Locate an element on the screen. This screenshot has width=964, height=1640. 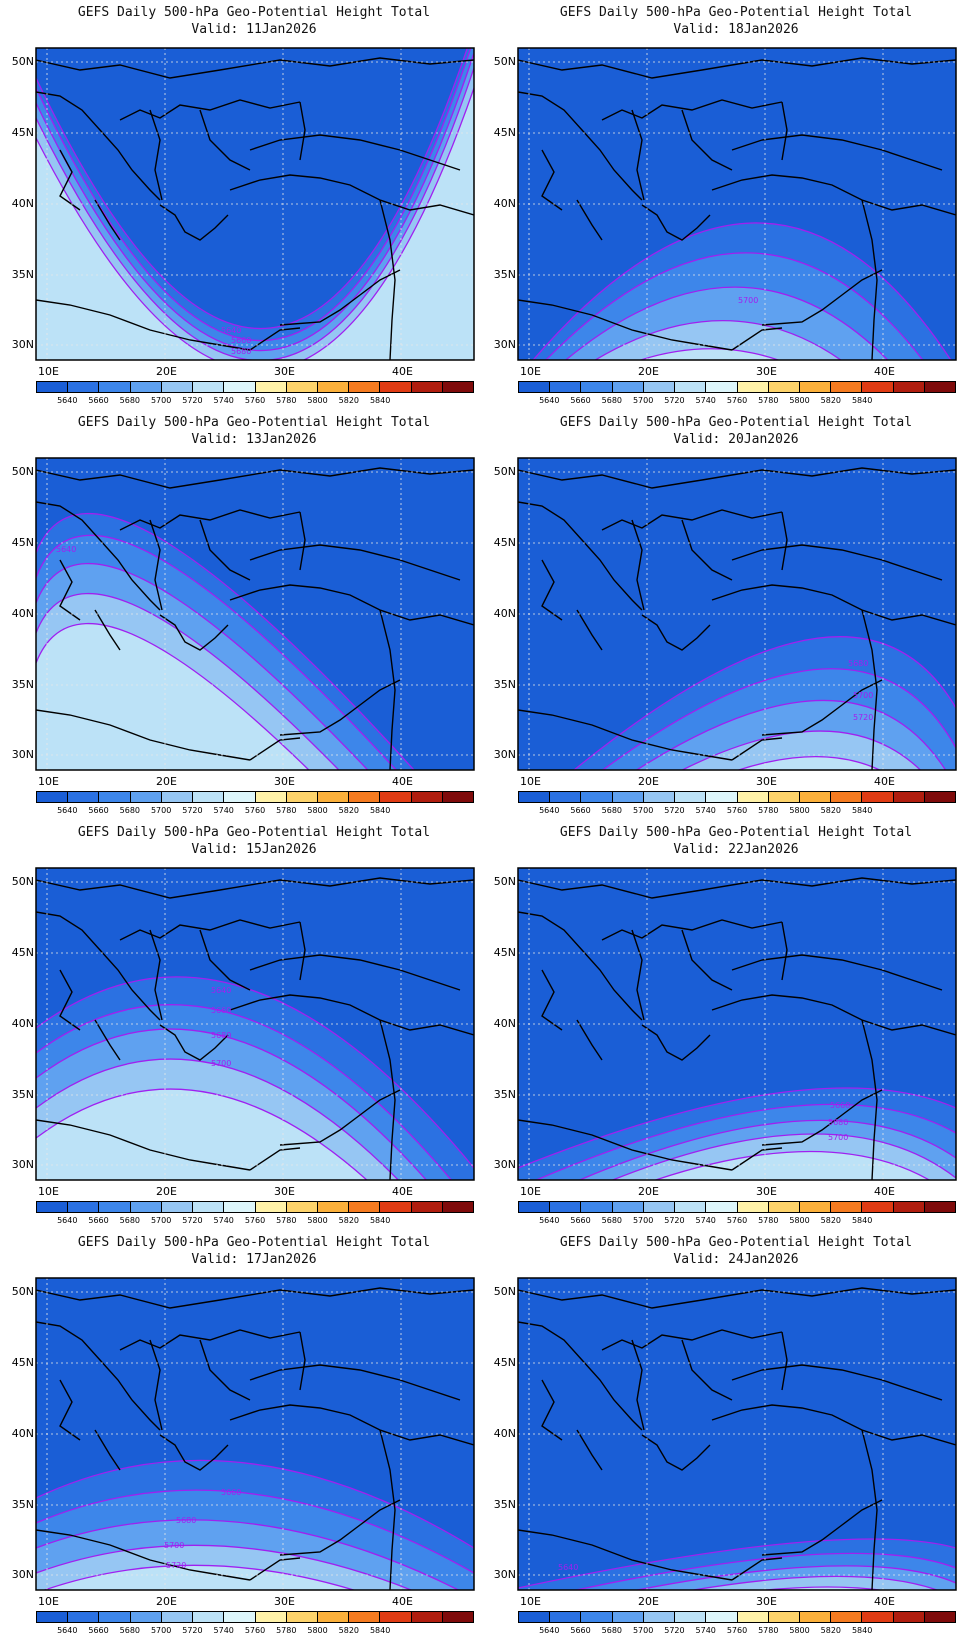
lon-tick-label: 20E is located at coordinates (166, 781).